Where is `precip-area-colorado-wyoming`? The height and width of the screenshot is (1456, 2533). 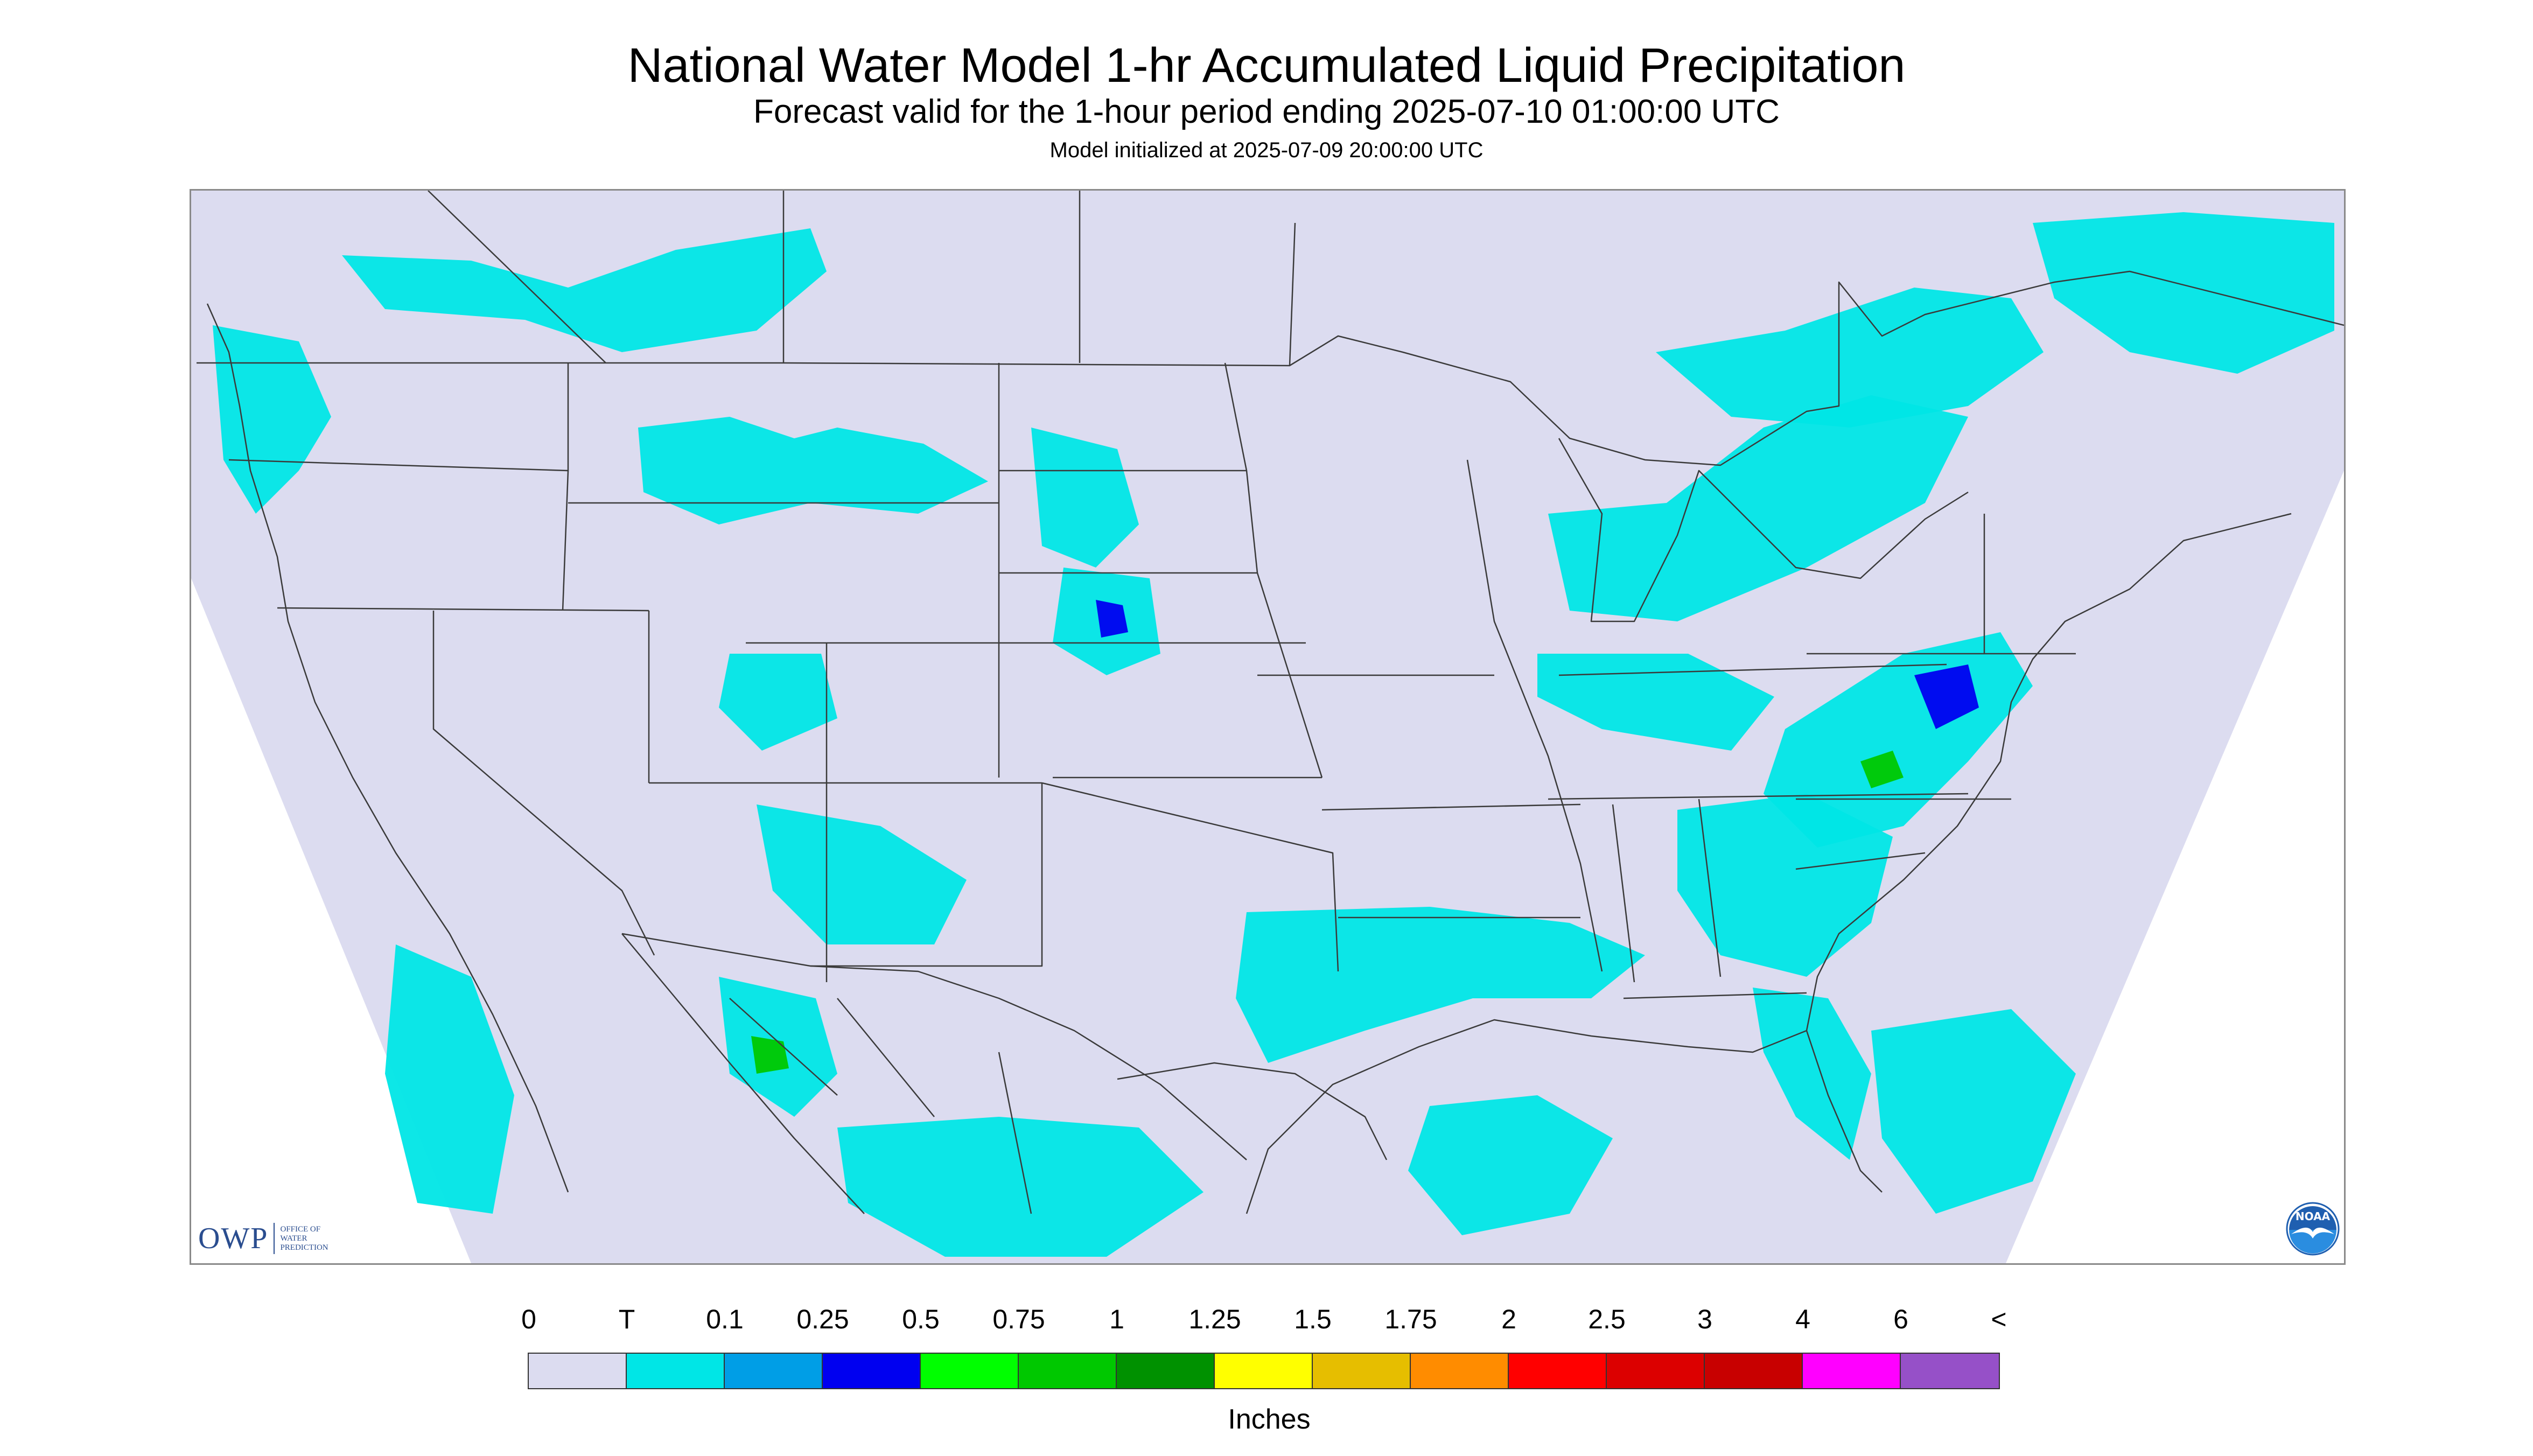 precip-area-colorado-wyoming is located at coordinates (778, 702).